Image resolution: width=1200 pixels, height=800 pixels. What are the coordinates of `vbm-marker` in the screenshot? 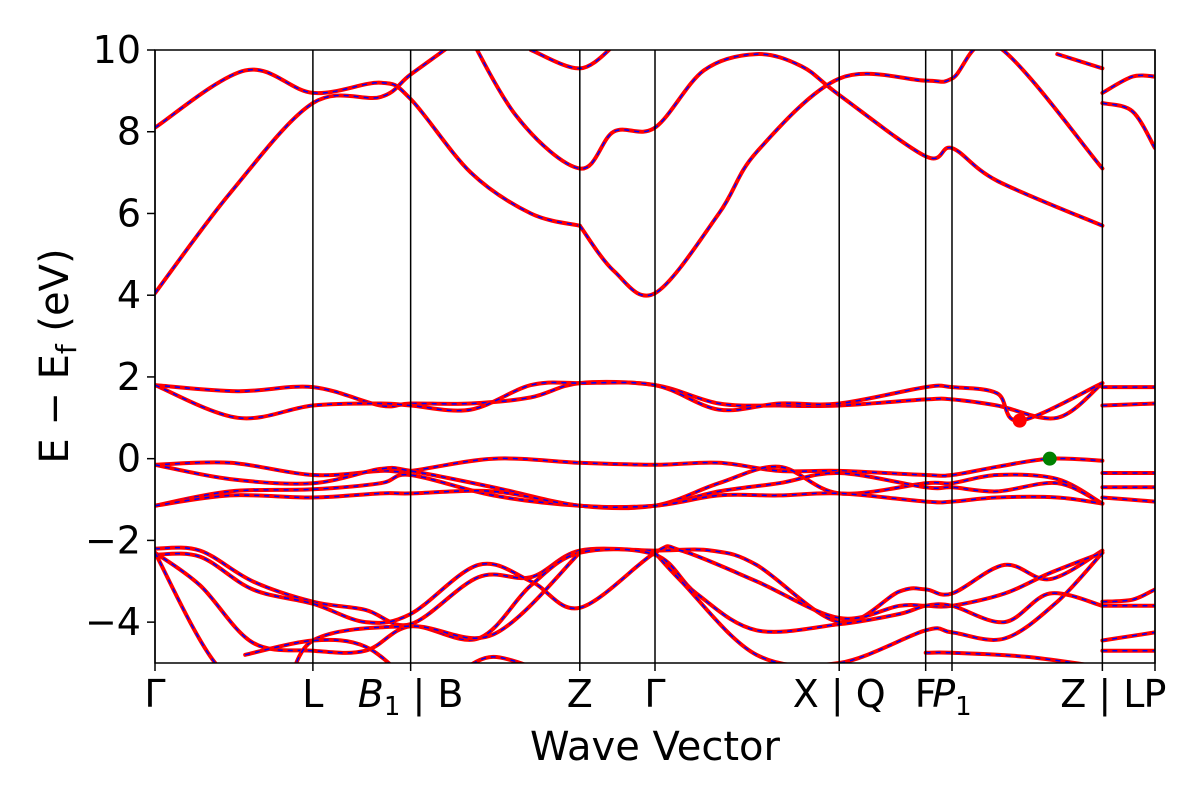 It's located at (1049, 458).